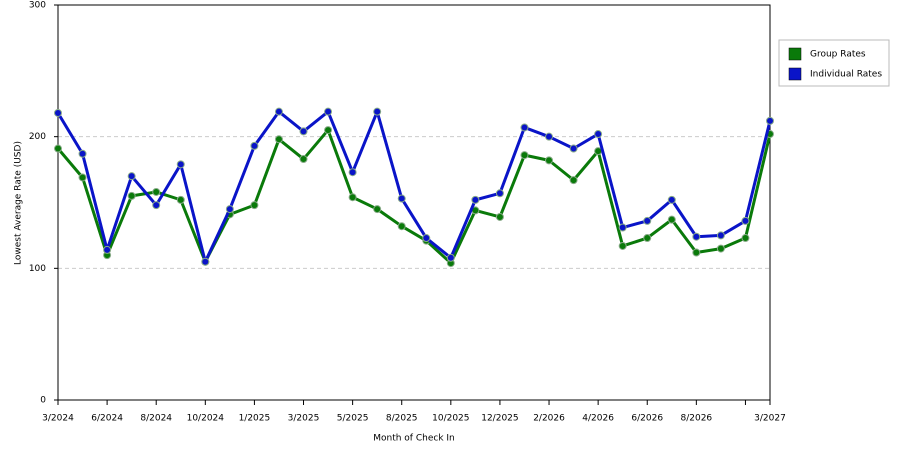  I want to click on x-axis-label: Month of Check In, so click(414, 439).